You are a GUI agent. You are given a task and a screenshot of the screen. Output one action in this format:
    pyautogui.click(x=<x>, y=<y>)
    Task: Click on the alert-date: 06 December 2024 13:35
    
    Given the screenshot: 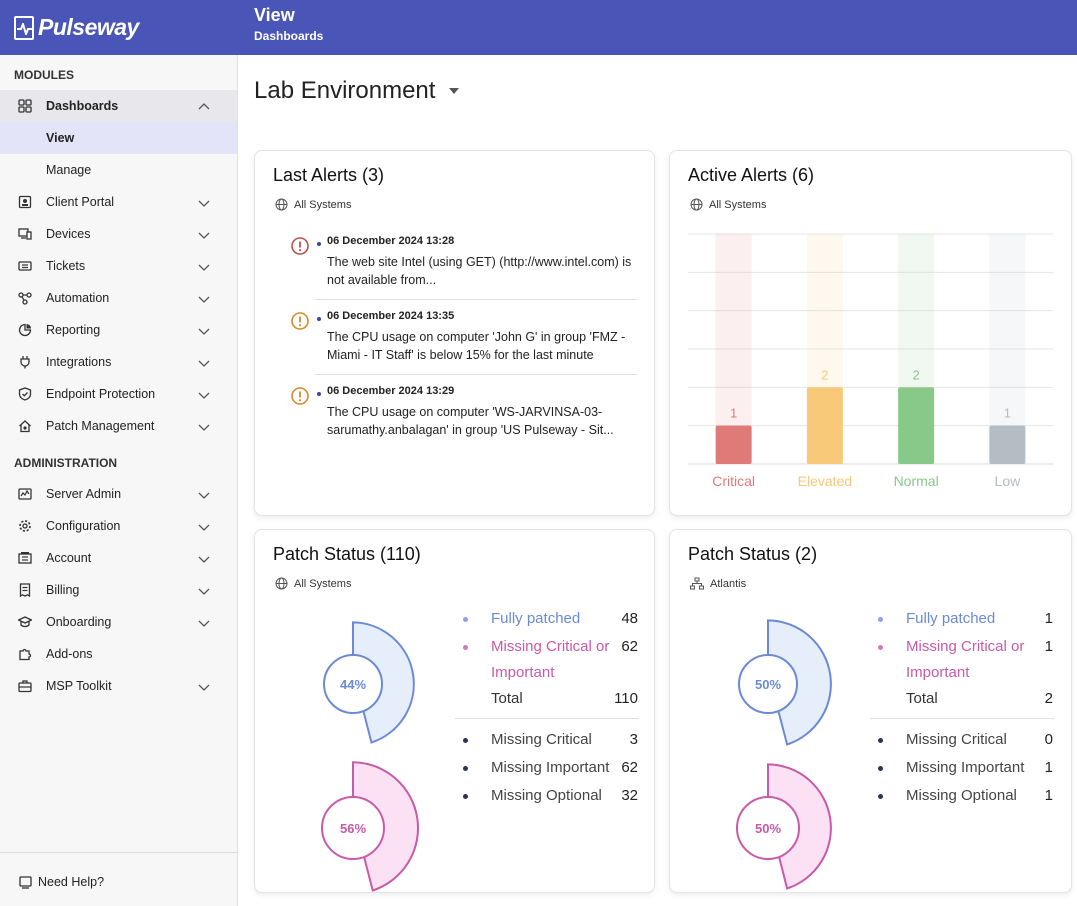 What is the action you would take?
    pyautogui.click(x=391, y=316)
    